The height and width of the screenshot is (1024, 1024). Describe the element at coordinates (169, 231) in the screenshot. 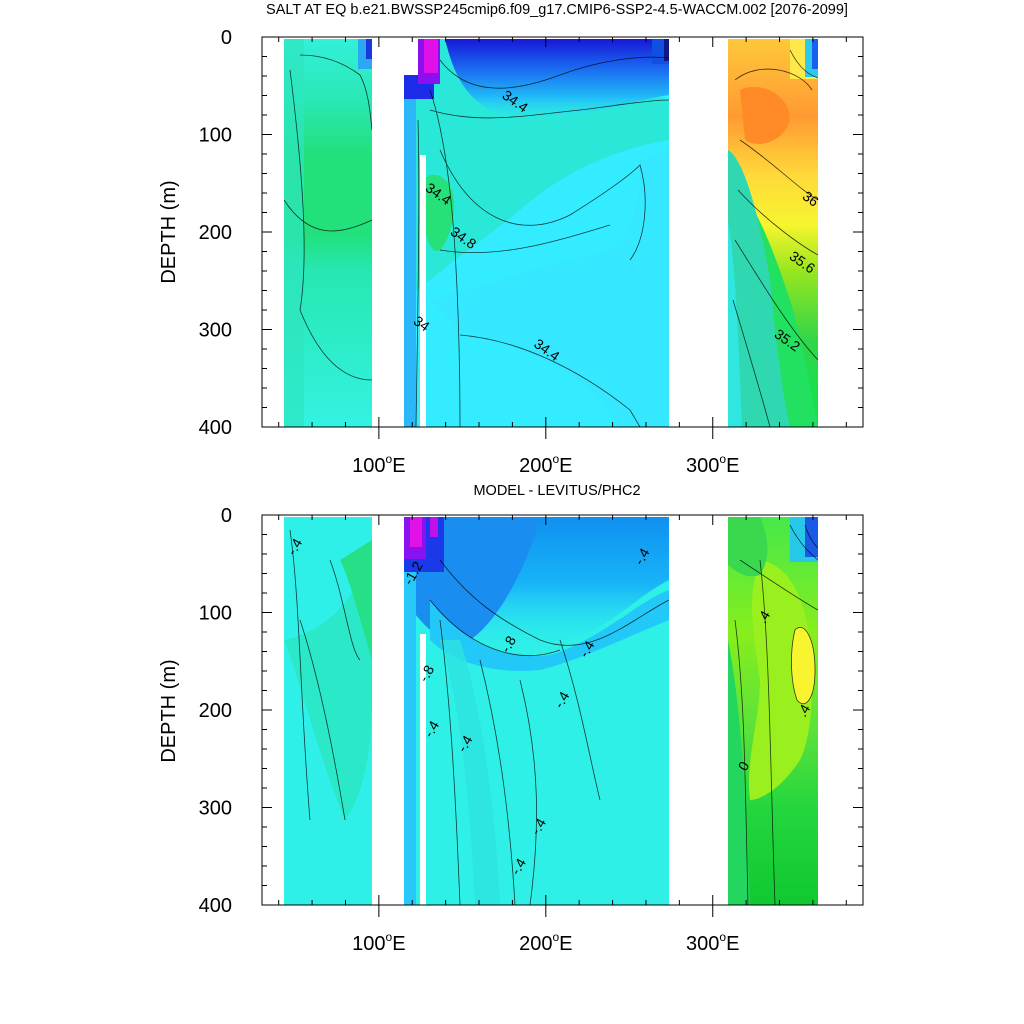

I see `panel-1-ylabel: DEPTH (m)` at that location.